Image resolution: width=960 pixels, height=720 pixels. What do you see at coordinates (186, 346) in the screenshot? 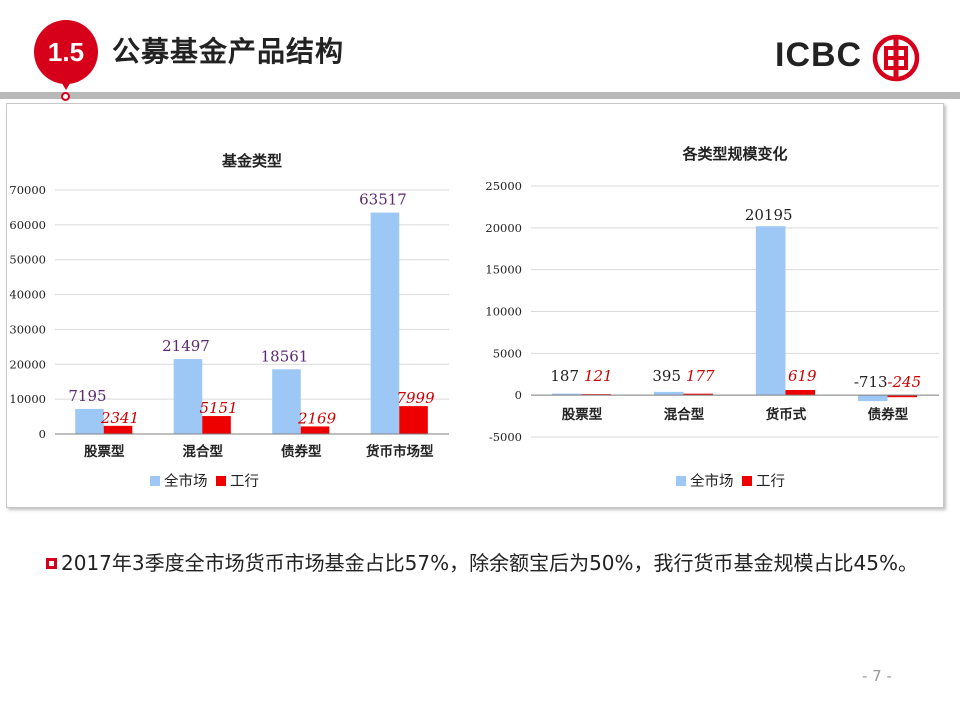
I see `data-label: 21497` at bounding box center [186, 346].